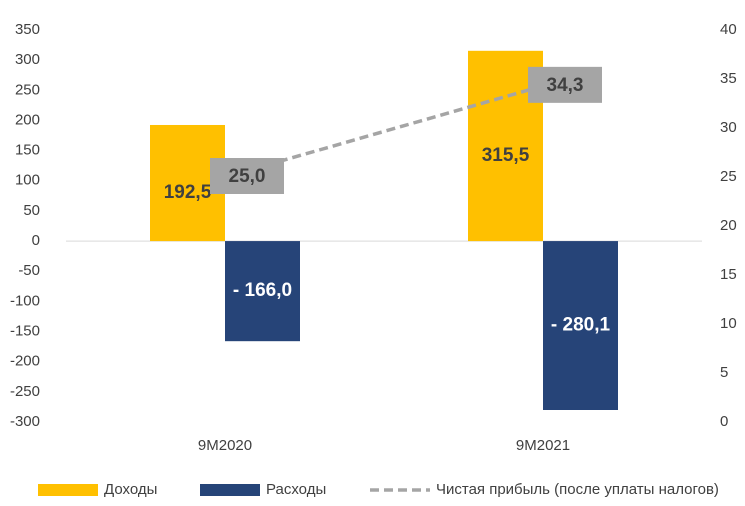 The width and height of the screenshot is (745, 506). I want to click on y-tick-label: 150, so click(27, 150).